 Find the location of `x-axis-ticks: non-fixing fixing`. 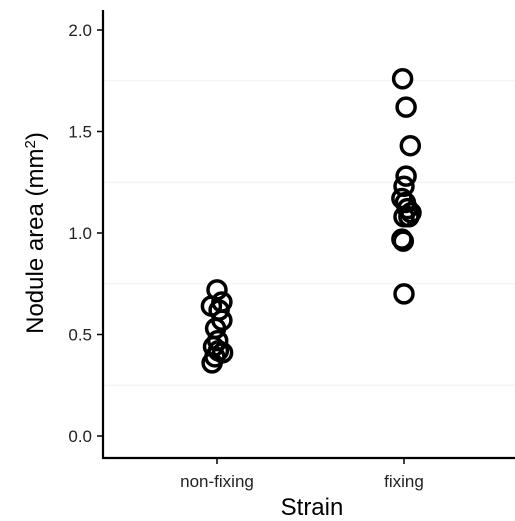

x-axis-ticks: non-fixing fixing is located at coordinates (302, 474).